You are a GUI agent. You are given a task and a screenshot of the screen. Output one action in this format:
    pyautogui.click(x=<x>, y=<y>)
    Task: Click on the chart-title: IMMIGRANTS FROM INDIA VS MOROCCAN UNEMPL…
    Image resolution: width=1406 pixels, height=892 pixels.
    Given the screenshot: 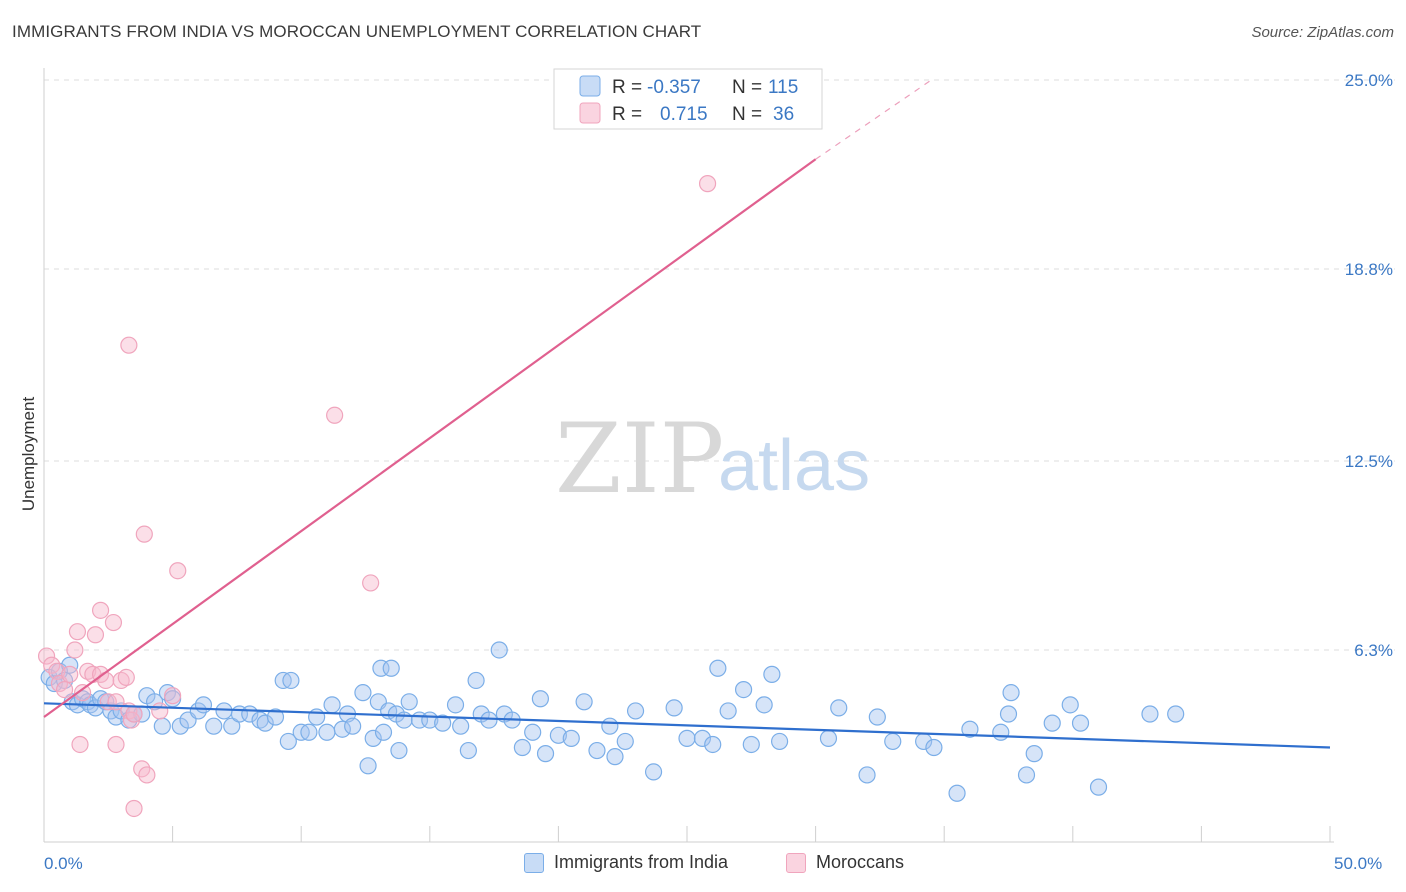 What is the action you would take?
    pyautogui.click(x=357, y=31)
    